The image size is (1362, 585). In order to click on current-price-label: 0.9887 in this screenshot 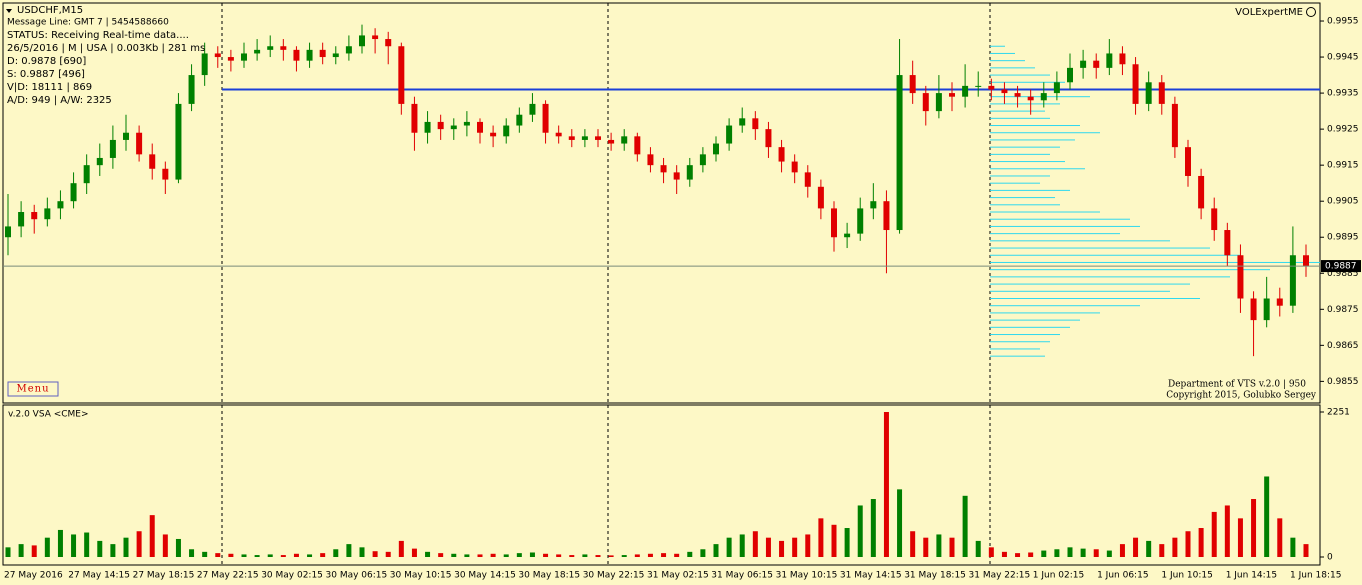, I will do `click(1341, 267)`.